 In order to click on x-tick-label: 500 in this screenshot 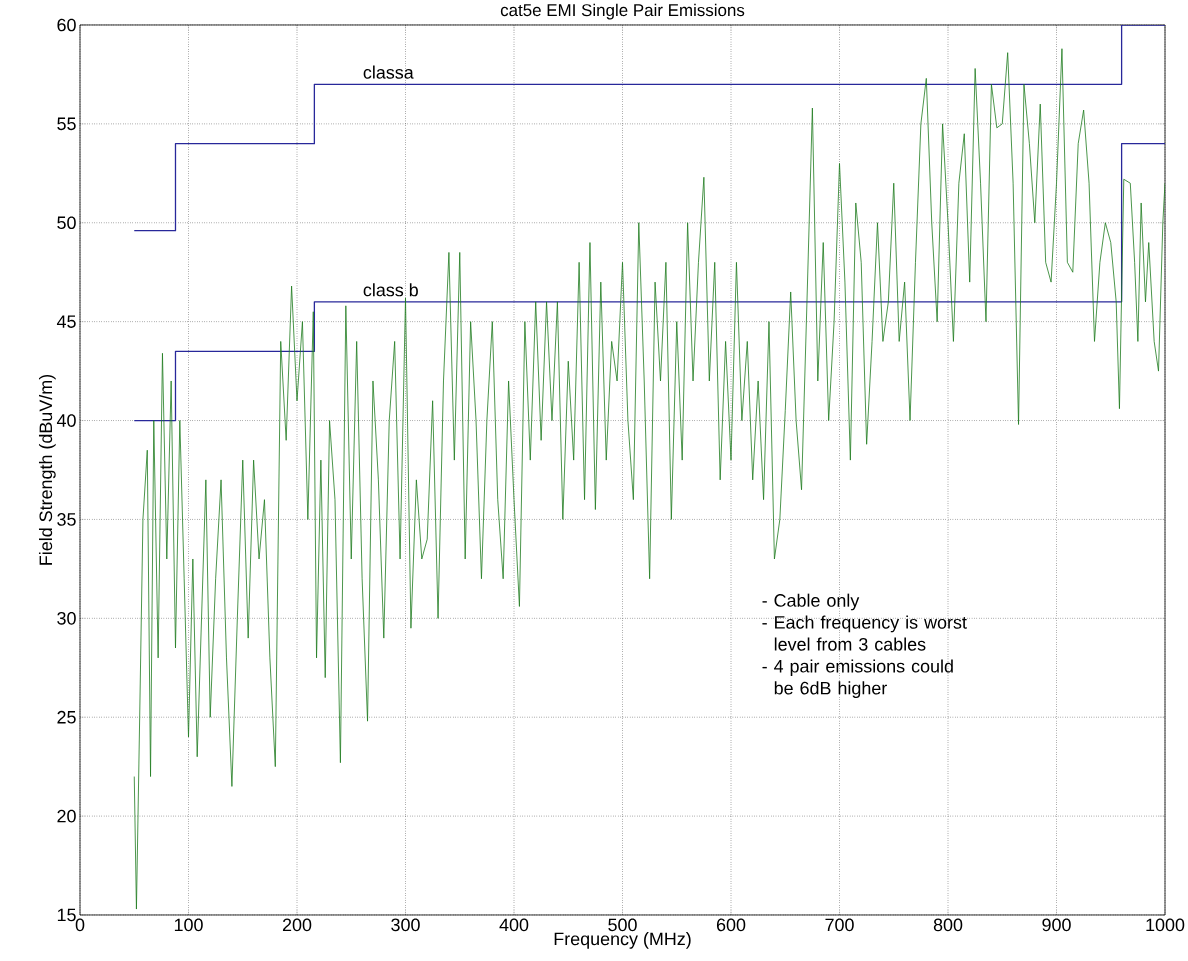, I will do `click(622, 925)`.